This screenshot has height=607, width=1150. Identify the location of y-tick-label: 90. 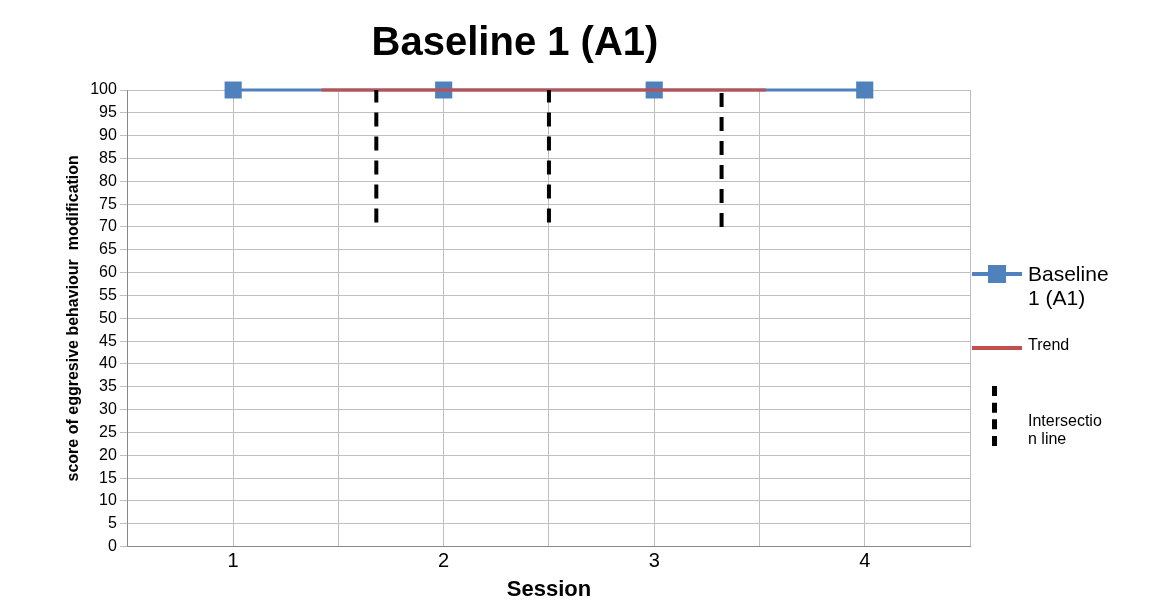
(108, 135).